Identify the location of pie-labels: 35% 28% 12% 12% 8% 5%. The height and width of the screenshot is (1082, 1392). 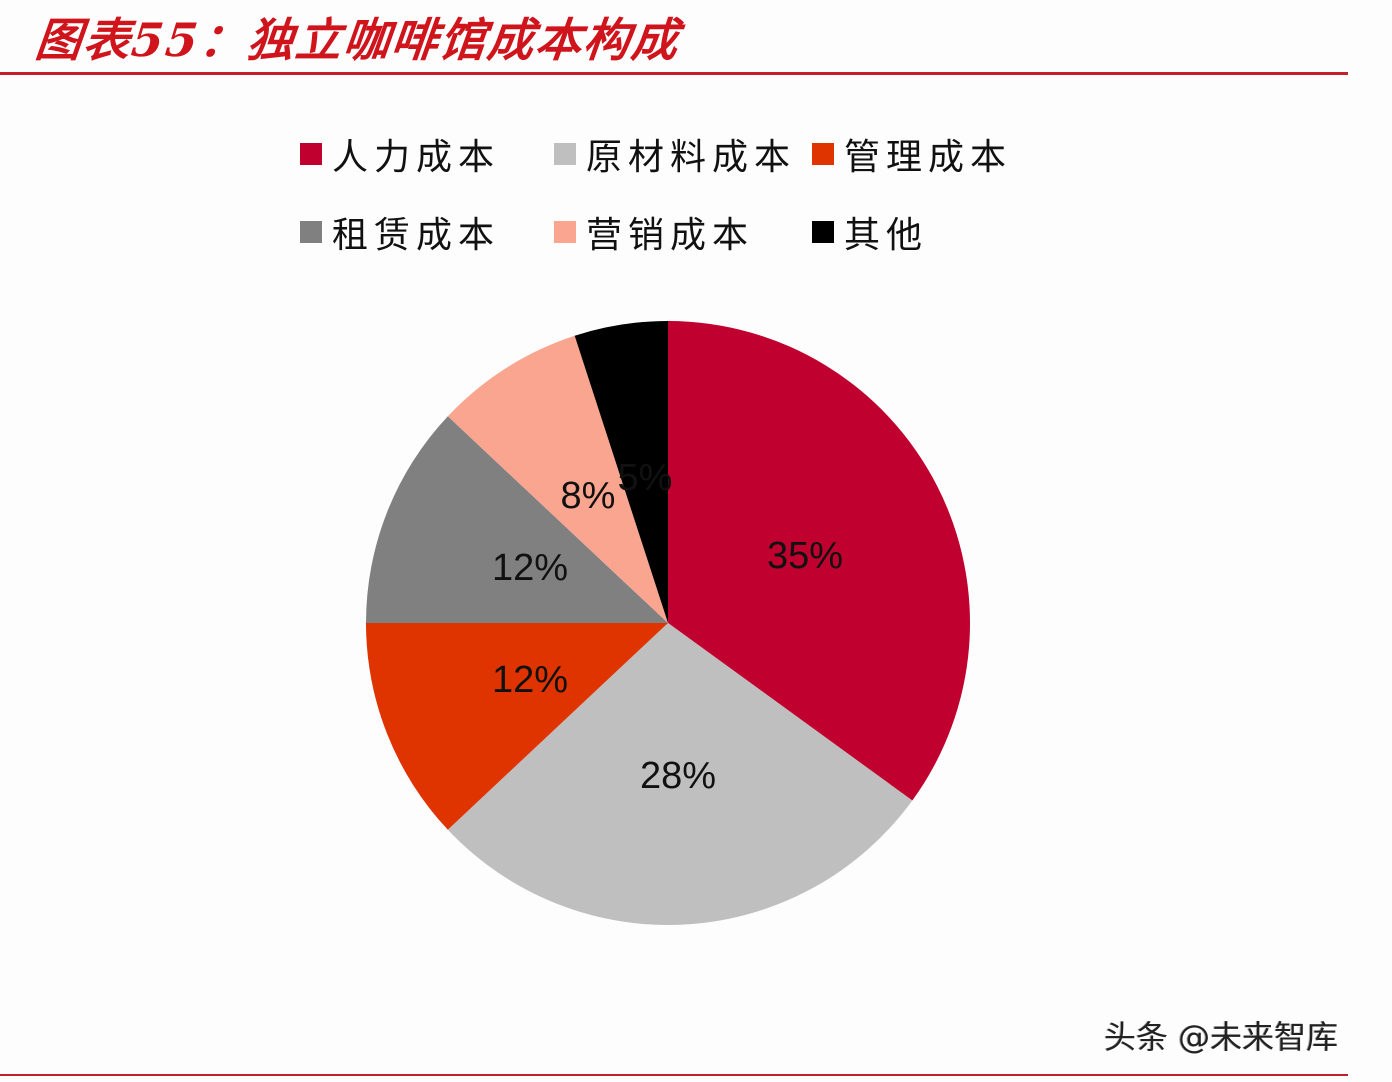
(667, 627).